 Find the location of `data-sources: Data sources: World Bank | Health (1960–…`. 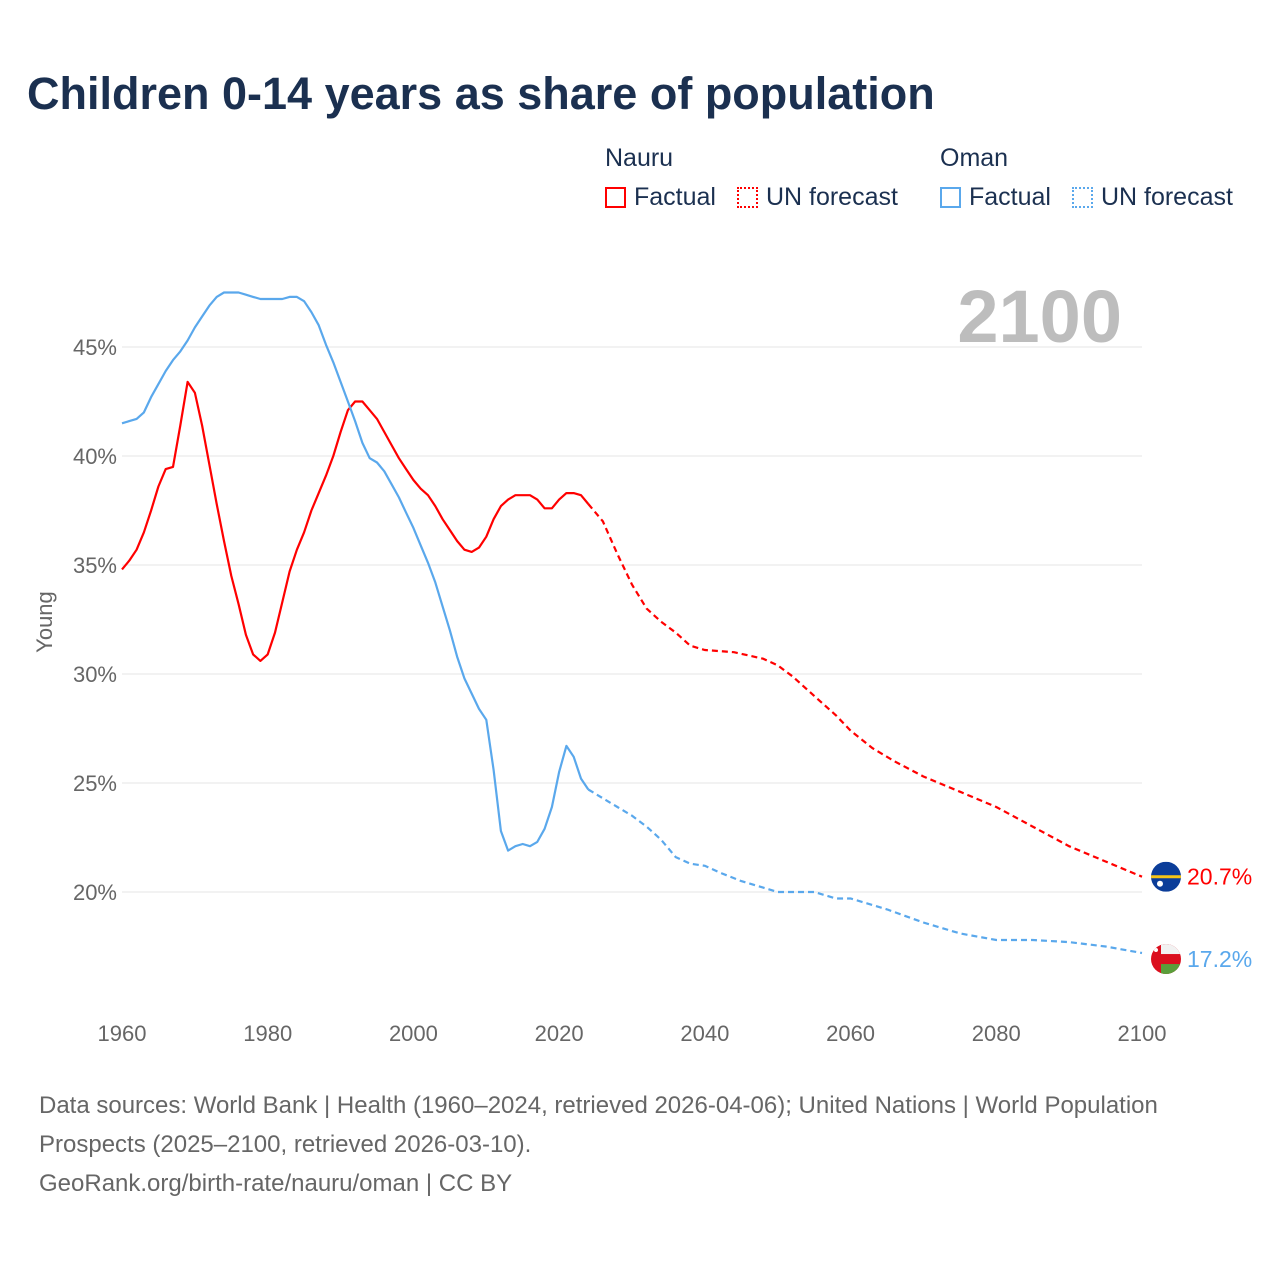

data-sources: Data sources: World Bank | Health (1960–… is located at coordinates (598, 1125).